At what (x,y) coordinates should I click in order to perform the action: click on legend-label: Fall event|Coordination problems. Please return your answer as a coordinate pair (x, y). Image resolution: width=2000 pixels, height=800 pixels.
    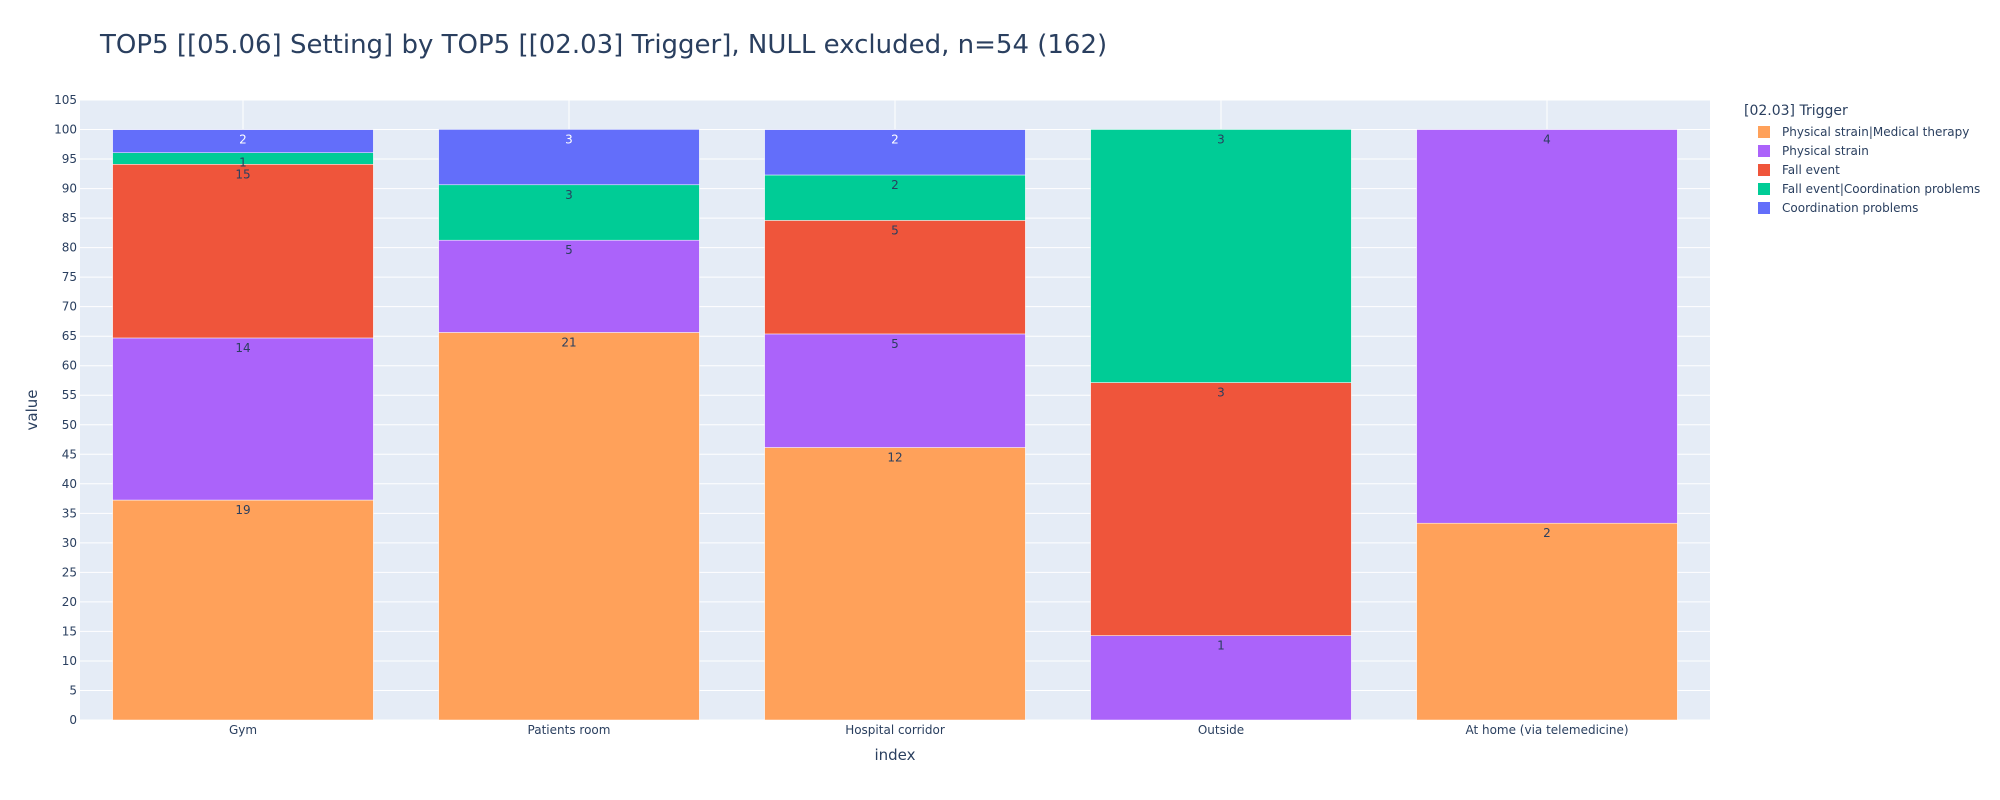
    Looking at the image, I should click on (1881, 188).